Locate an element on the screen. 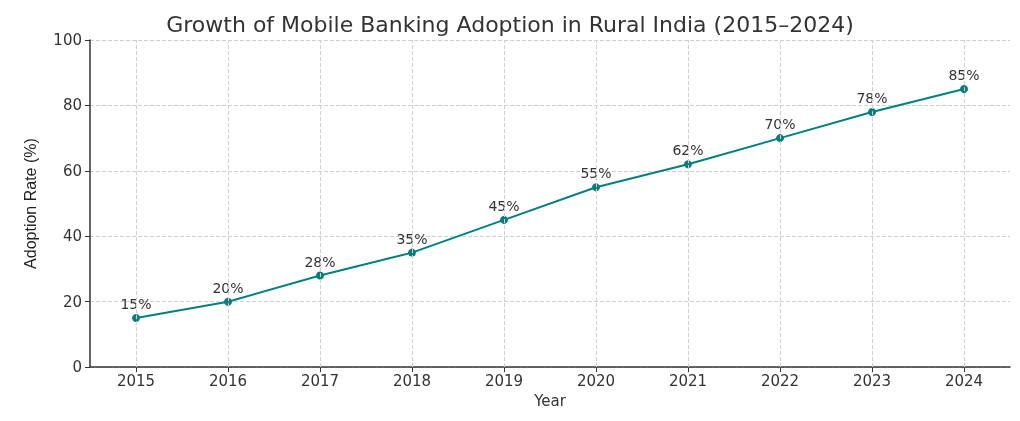 The height and width of the screenshot is (421, 1020). x-axis-title: Year is located at coordinates (550, 400).